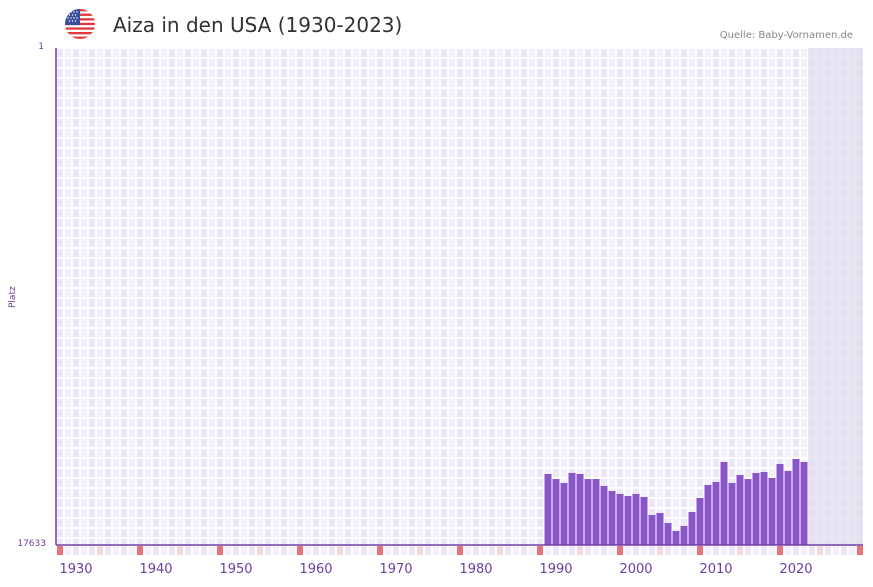  Describe the element at coordinates (684, 535) in the screenshot. I see `bar-2006` at that location.